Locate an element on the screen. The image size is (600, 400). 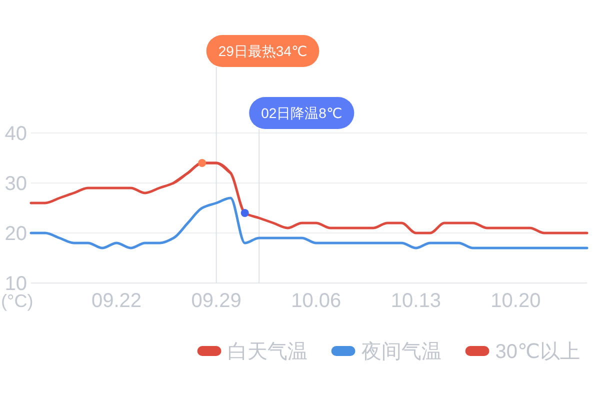
y-tick-label: 40 is located at coordinates (15, 134).